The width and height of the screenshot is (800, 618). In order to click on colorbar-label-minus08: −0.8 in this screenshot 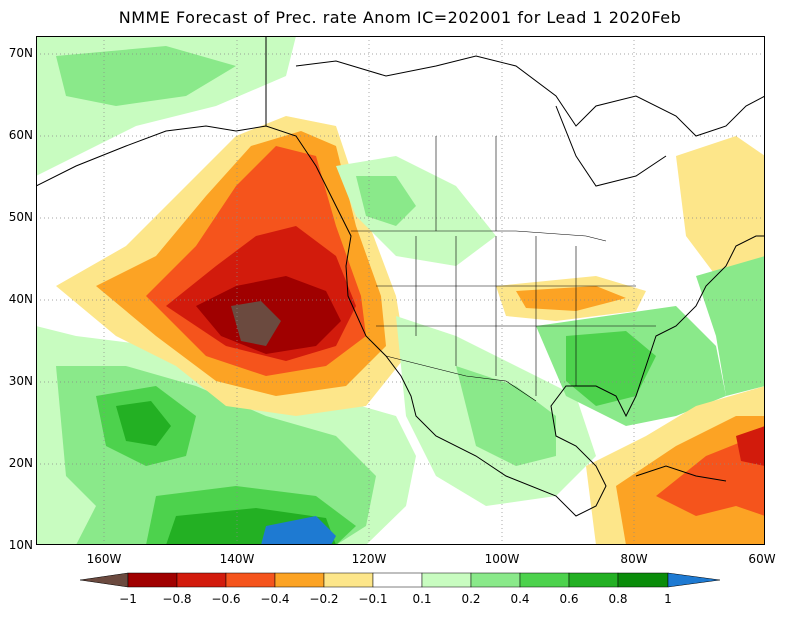, I will do `click(177, 599)`.